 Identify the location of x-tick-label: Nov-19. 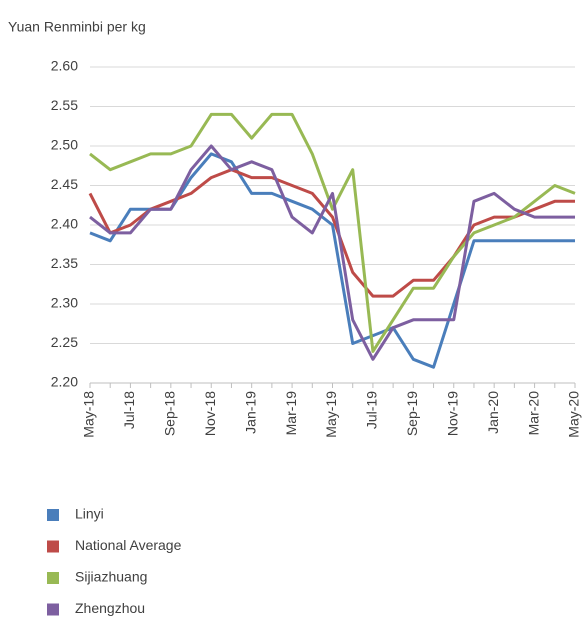
(452, 413).